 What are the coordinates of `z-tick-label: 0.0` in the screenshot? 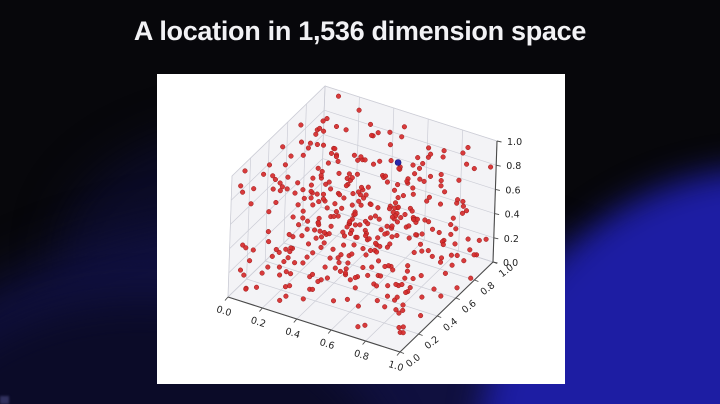 It's located at (510, 263).